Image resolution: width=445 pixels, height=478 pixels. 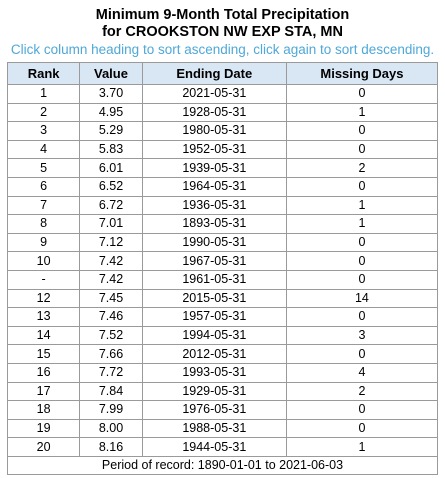 What do you see at coordinates (214, 428) in the screenshot?
I see `table-cell: 1988-05-31` at bounding box center [214, 428].